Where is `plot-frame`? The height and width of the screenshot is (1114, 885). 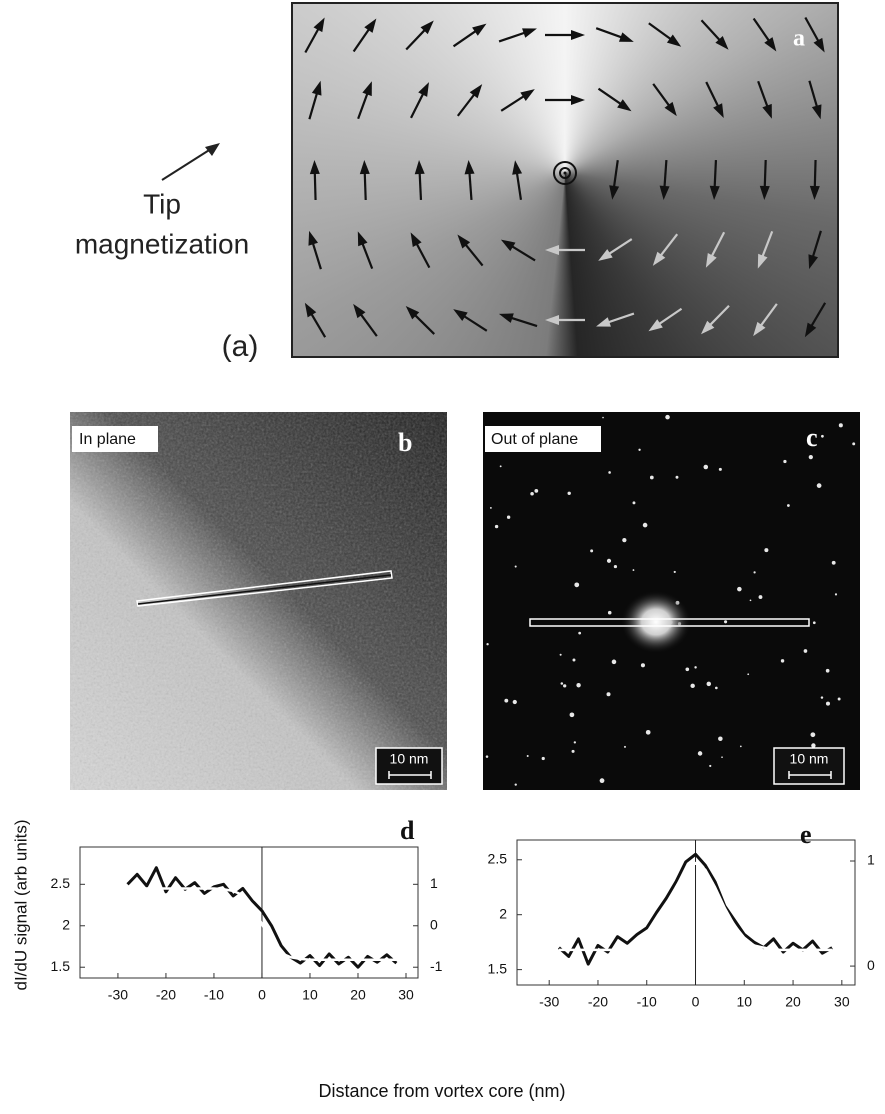 plot-frame is located at coordinates (249, 912).